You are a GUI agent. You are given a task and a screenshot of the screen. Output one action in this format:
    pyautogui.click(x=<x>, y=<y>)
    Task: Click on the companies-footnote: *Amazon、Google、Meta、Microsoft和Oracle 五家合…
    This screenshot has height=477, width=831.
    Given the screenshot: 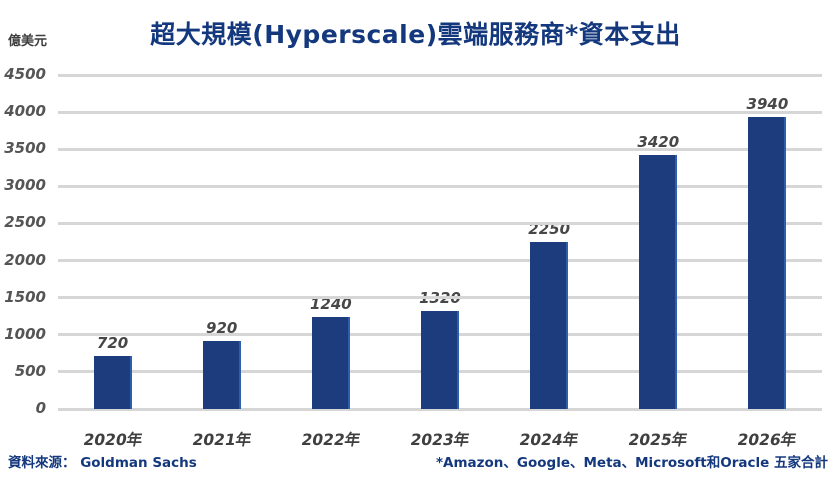 What is the action you would take?
    pyautogui.click(x=631, y=463)
    